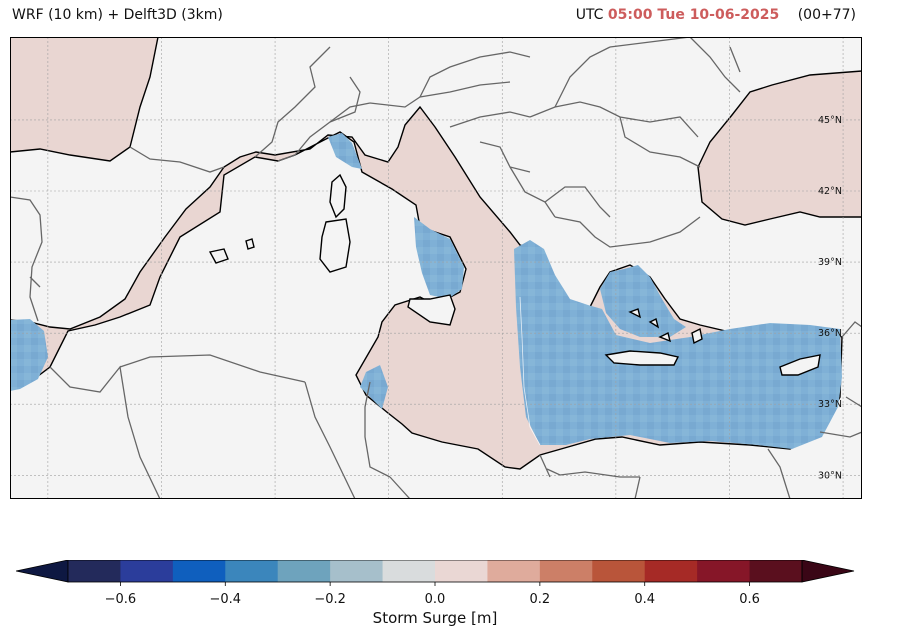 The image size is (905, 636). I want to click on colorbar-tick-label: 0.6, so click(749, 599).